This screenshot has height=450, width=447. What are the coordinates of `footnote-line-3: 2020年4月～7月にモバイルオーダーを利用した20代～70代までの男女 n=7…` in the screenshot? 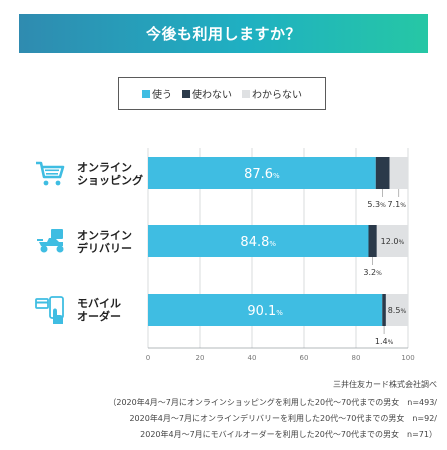 It's located at (288, 434).